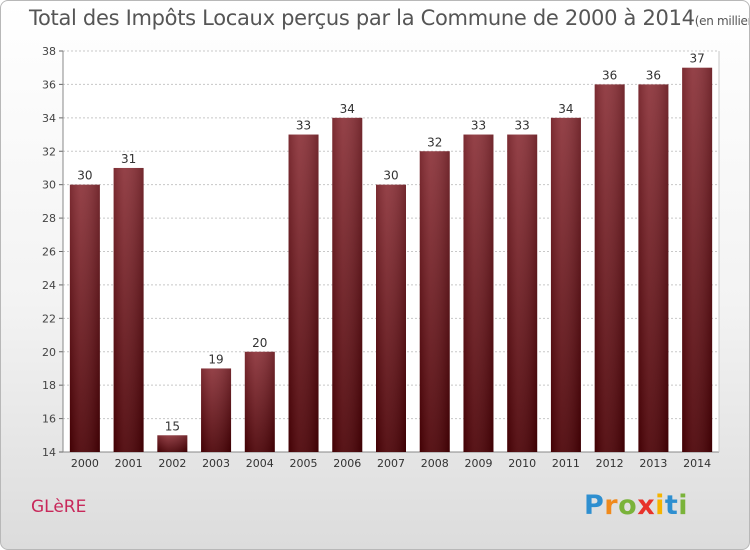 The image size is (750, 550). Describe the element at coordinates (304, 463) in the screenshot. I see `x-tick-label: 2005` at that location.